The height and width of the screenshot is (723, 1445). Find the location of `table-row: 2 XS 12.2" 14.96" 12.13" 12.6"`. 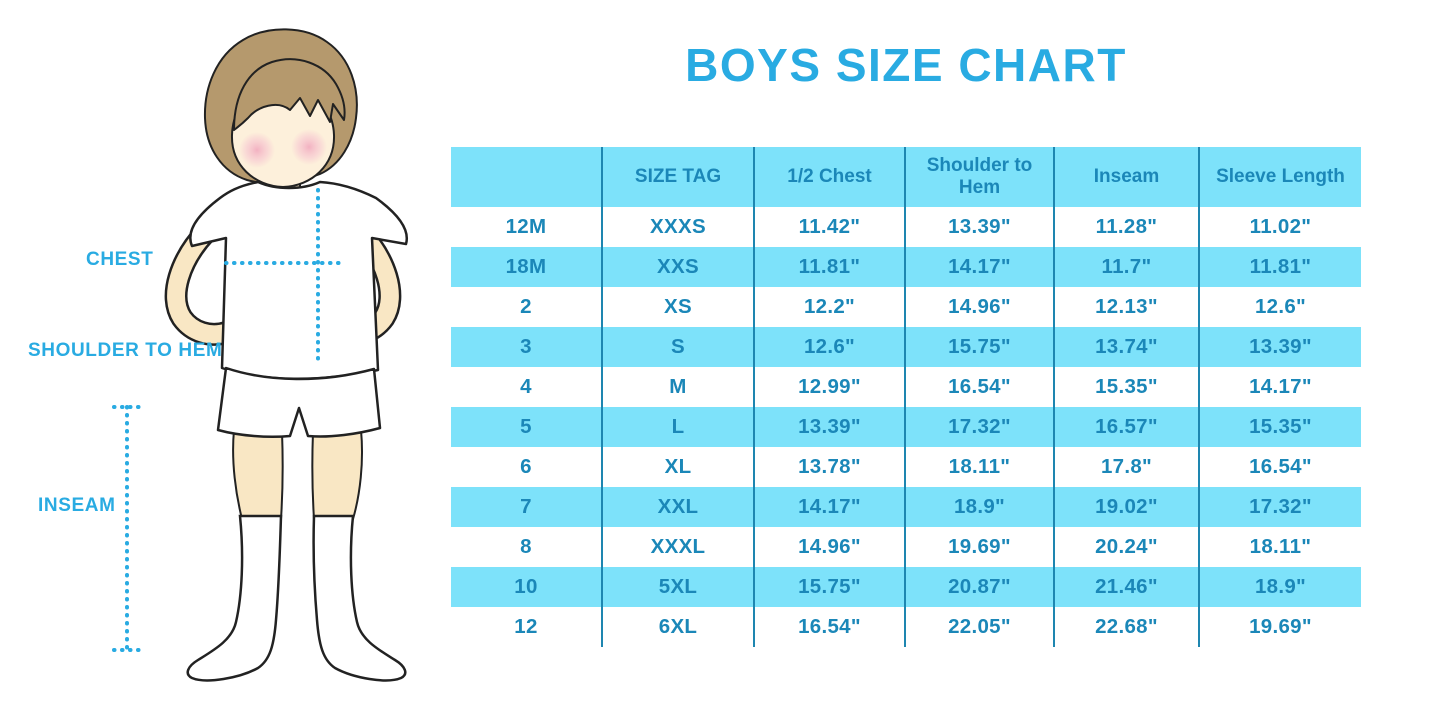

table-row: 2 XS 12.2" 14.96" 12.13" 12.6" is located at coordinates (906, 307).